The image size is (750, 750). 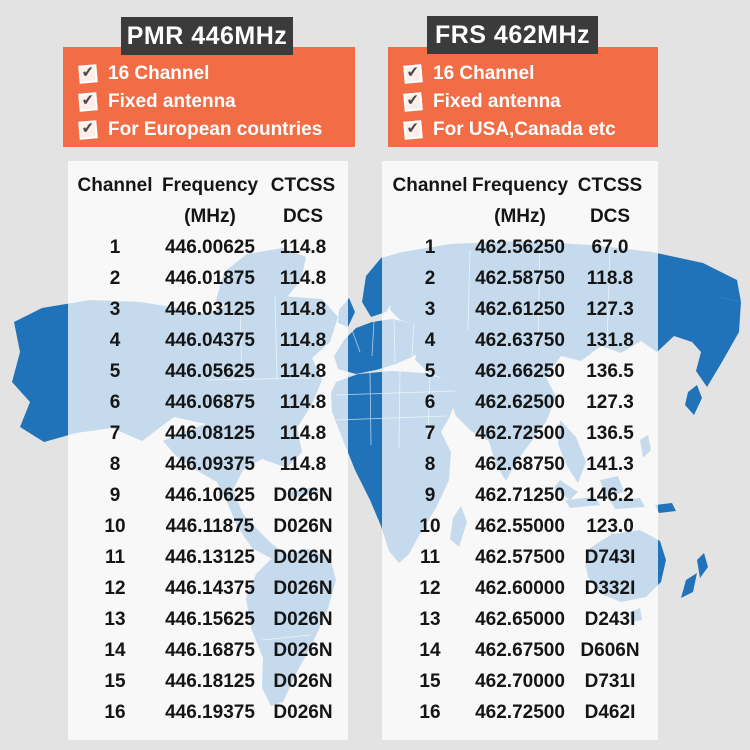 I want to click on table-cell: 446.16875, so click(x=210, y=650).